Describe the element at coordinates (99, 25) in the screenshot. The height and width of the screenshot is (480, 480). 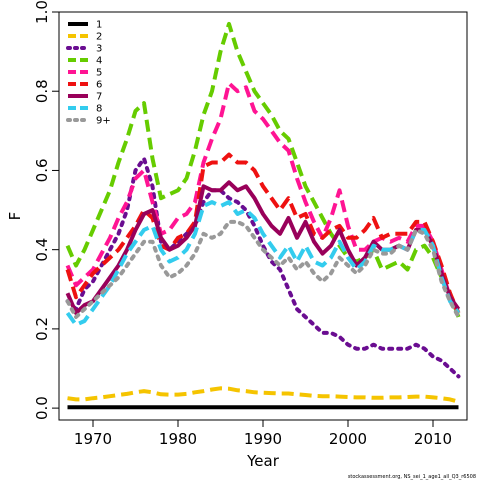
I see `legend-label: 1` at that location.